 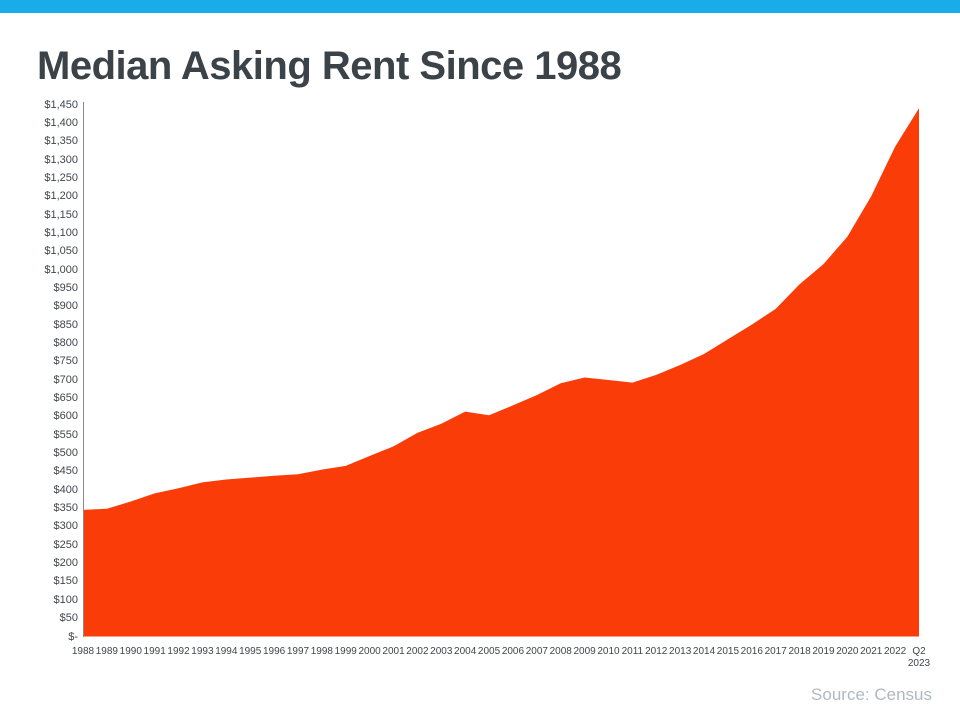 I want to click on x-tick-label: 2020, so click(x=847, y=651).